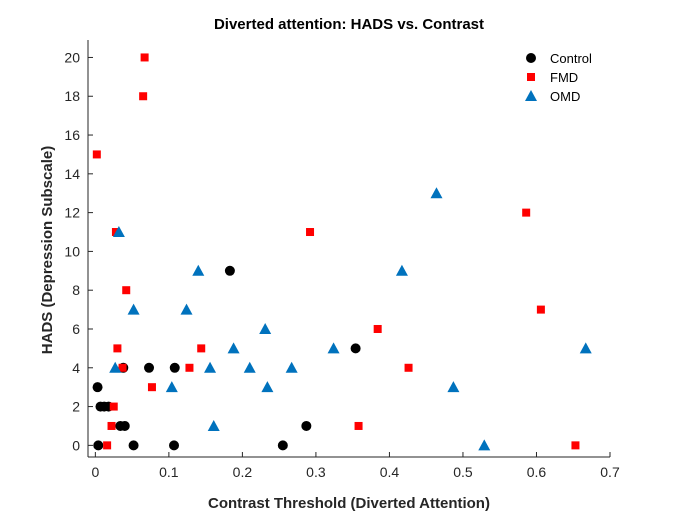 The height and width of the screenshot is (516, 674). Describe the element at coordinates (349, 503) in the screenshot. I see `x-axis-label: Contrast Threshold (Diverted Attention)` at that location.